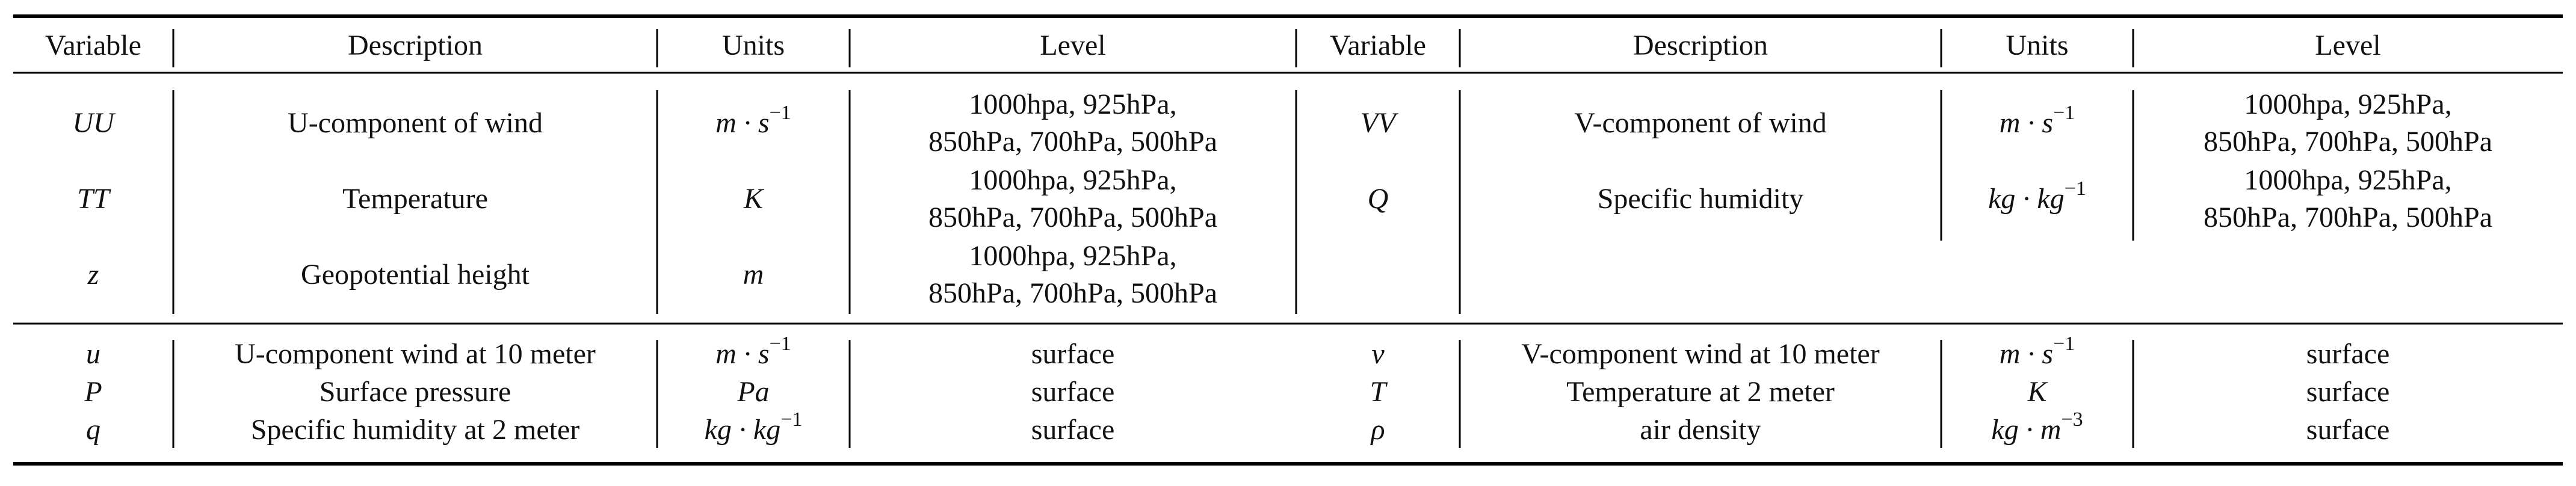 Image resolution: width=2576 pixels, height=486 pixels. Describe the element at coordinates (415, 275) in the screenshot. I see `cell: Geopotential height` at that location.